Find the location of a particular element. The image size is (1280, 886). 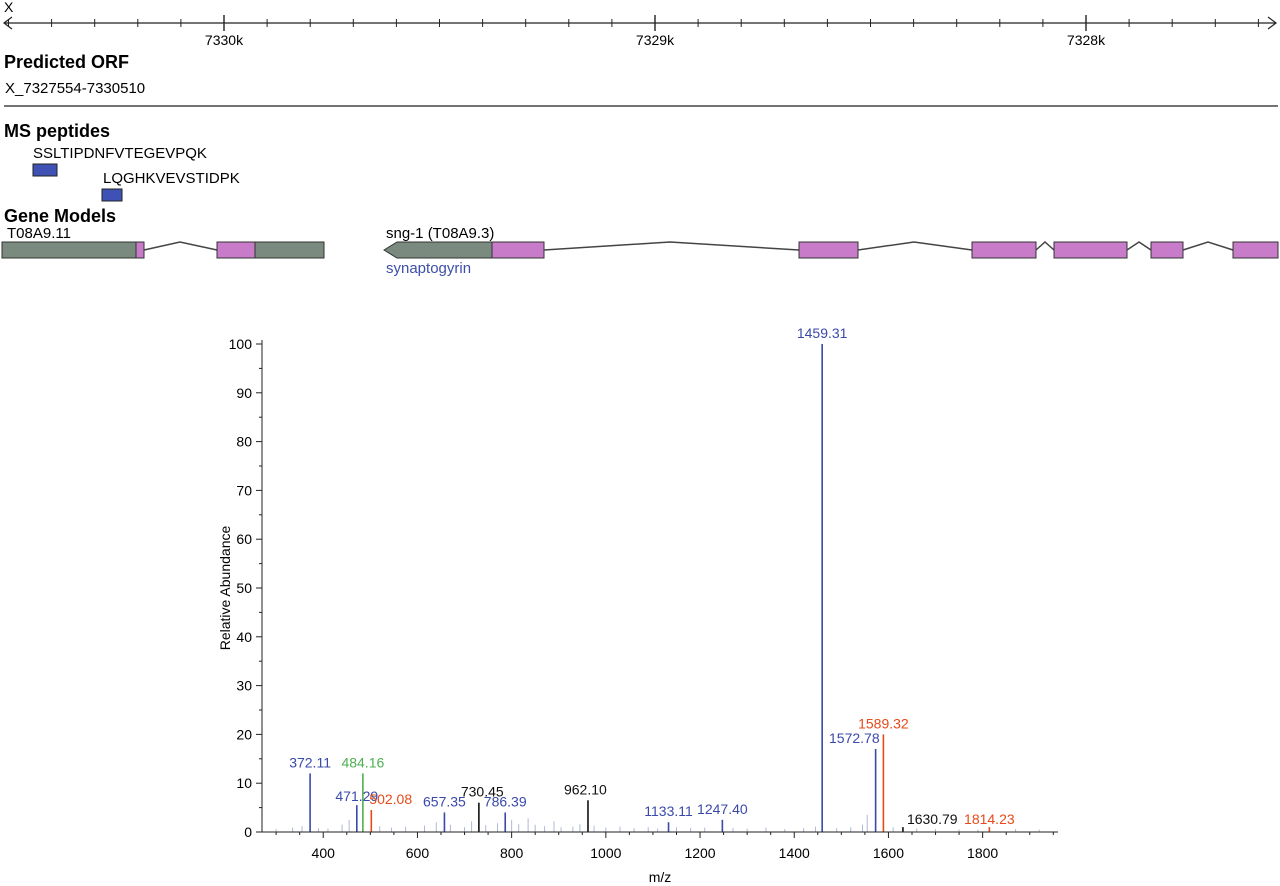

y-tick-label: 50 is located at coordinates (244, 588).